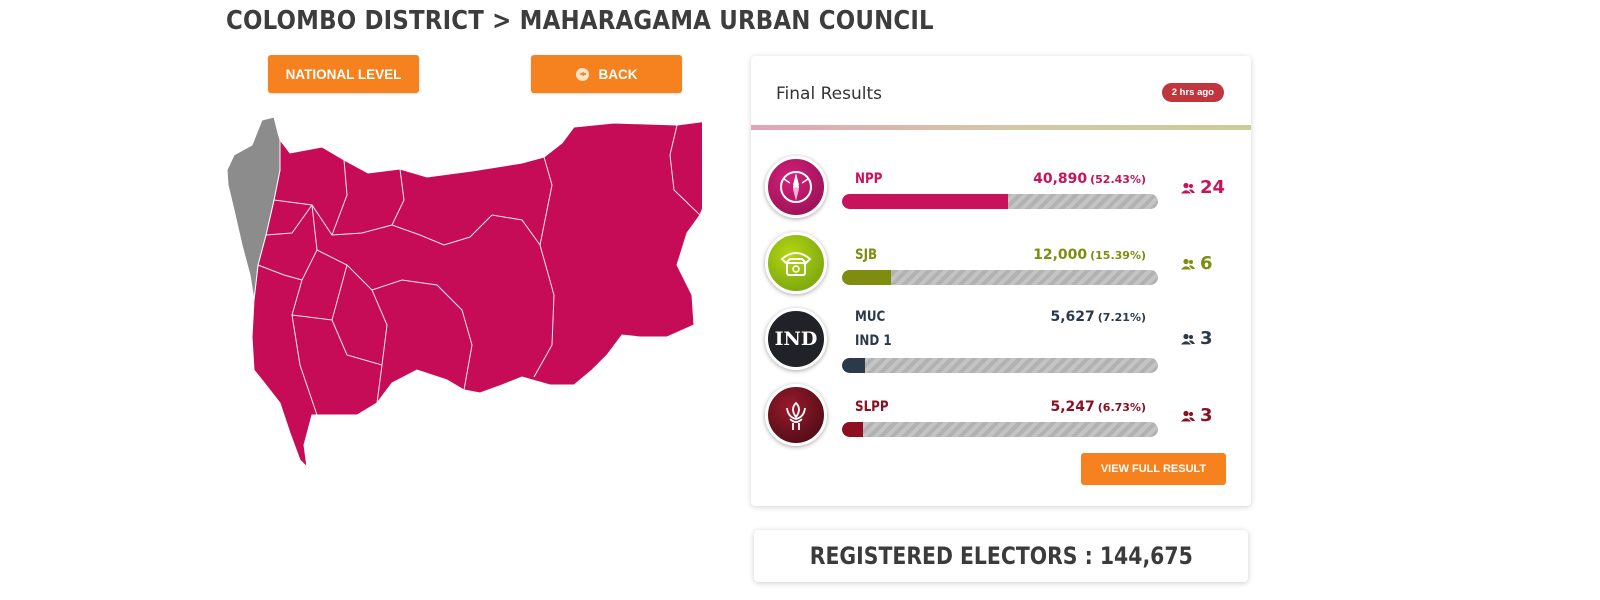 This screenshot has width=1600, height=600. I want to click on national-level-button: NATIONAL LEVEL, so click(343, 74).